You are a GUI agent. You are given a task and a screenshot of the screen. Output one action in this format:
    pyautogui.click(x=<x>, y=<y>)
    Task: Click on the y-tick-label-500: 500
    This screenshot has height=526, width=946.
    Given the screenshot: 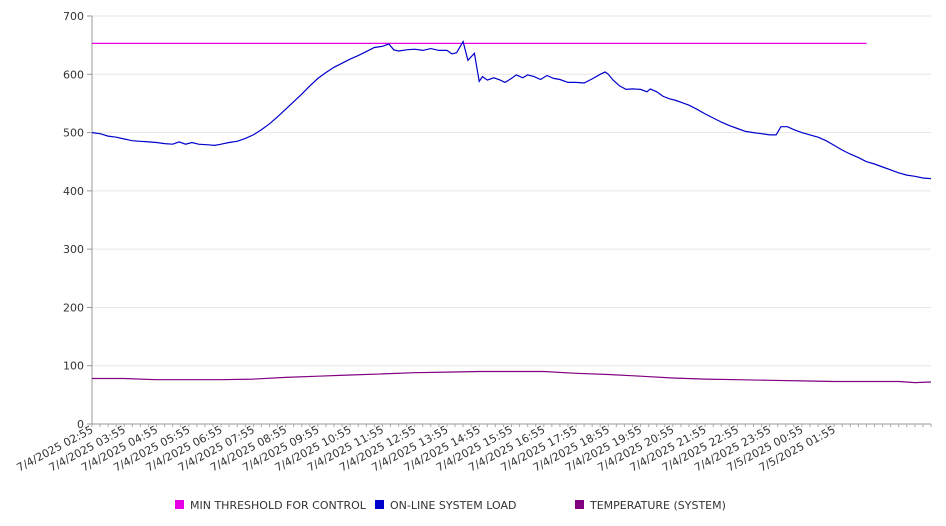 What is the action you would take?
    pyautogui.click(x=73, y=133)
    